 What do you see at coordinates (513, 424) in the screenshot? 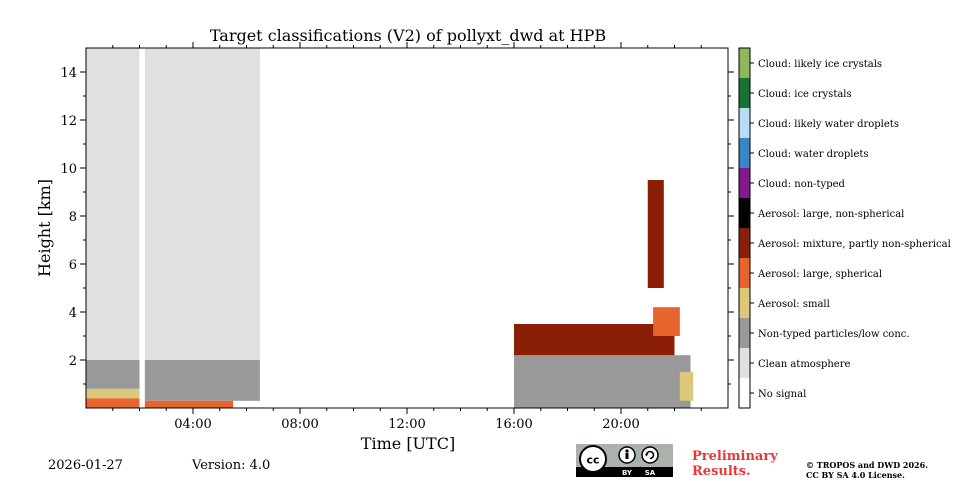
I see `x-tick-label: 16:00` at bounding box center [513, 424].